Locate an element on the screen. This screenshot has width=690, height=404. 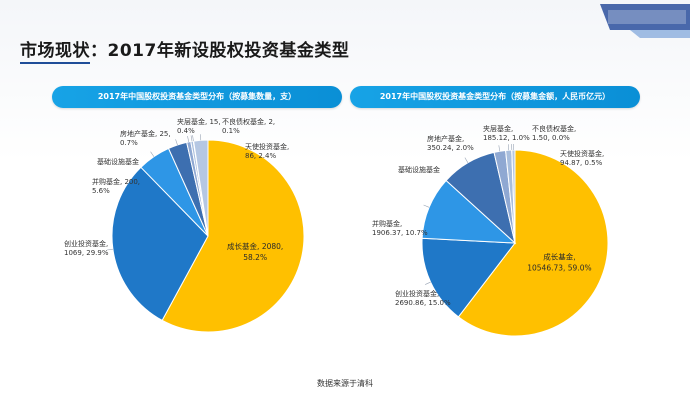
slice-label-1-2: 并购基金, is located at coordinates (387, 223).